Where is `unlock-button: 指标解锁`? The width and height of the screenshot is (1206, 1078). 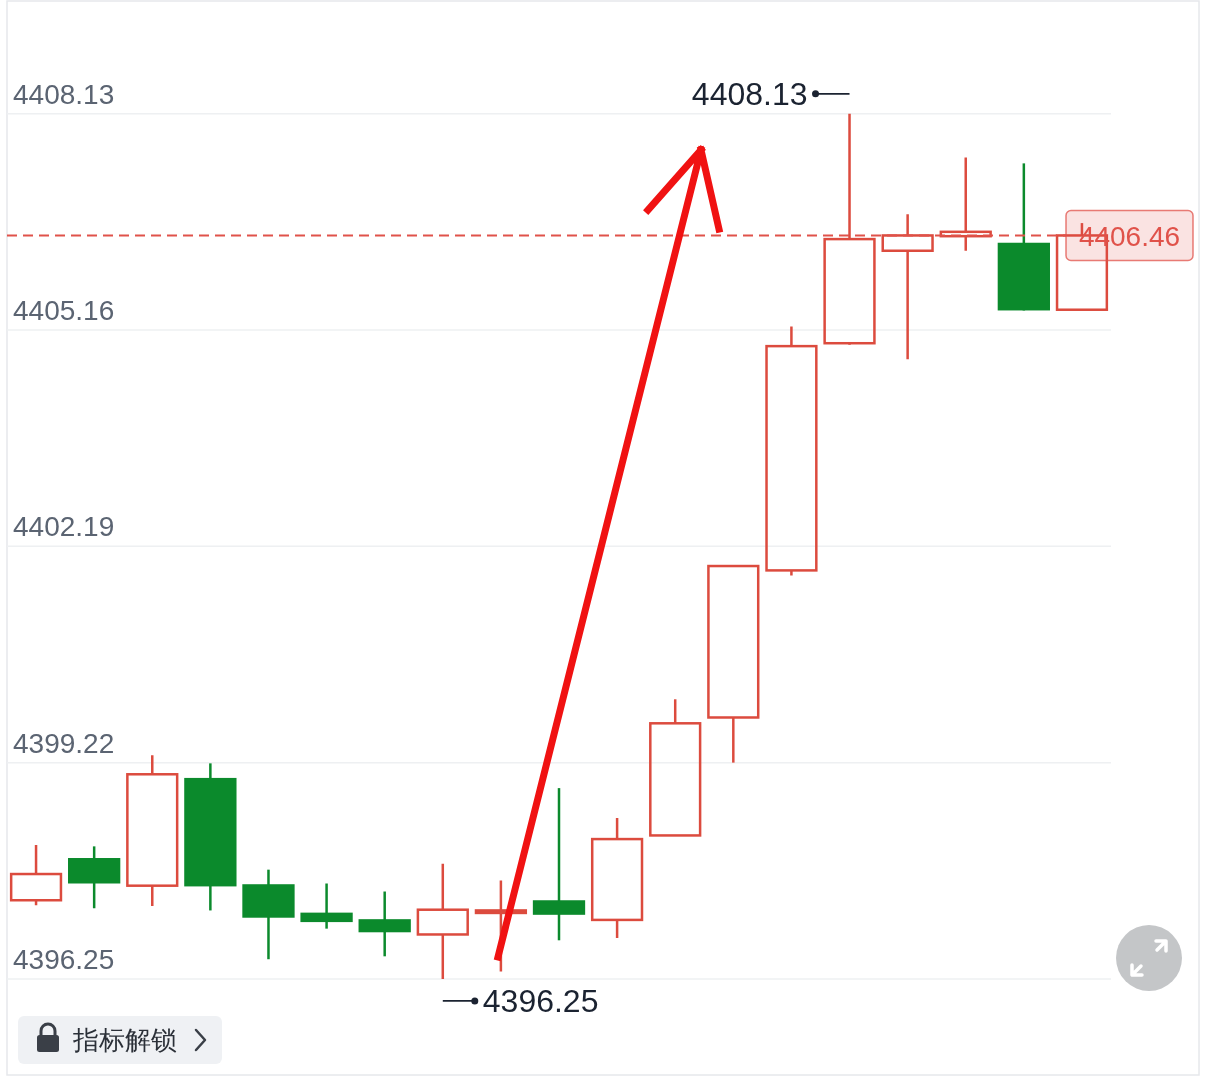
unlock-button: 指标解锁 is located at coordinates (120, 1040).